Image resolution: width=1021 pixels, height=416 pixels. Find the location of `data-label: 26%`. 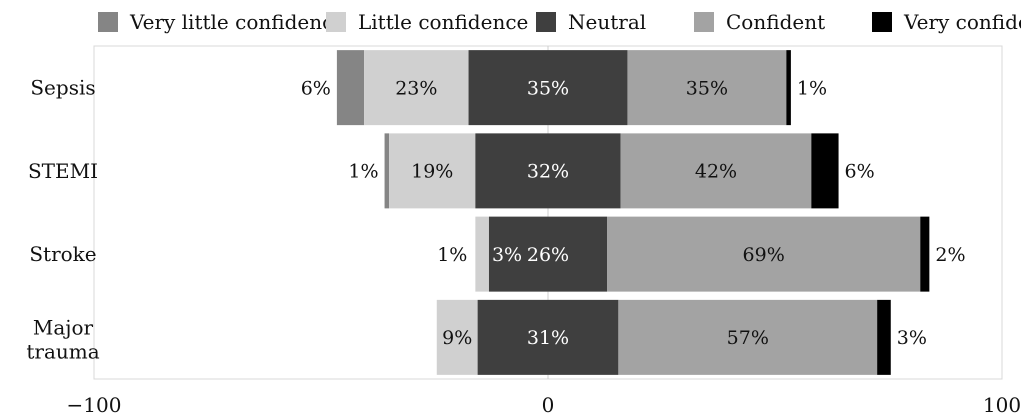

data-label: 26% is located at coordinates (548, 255).